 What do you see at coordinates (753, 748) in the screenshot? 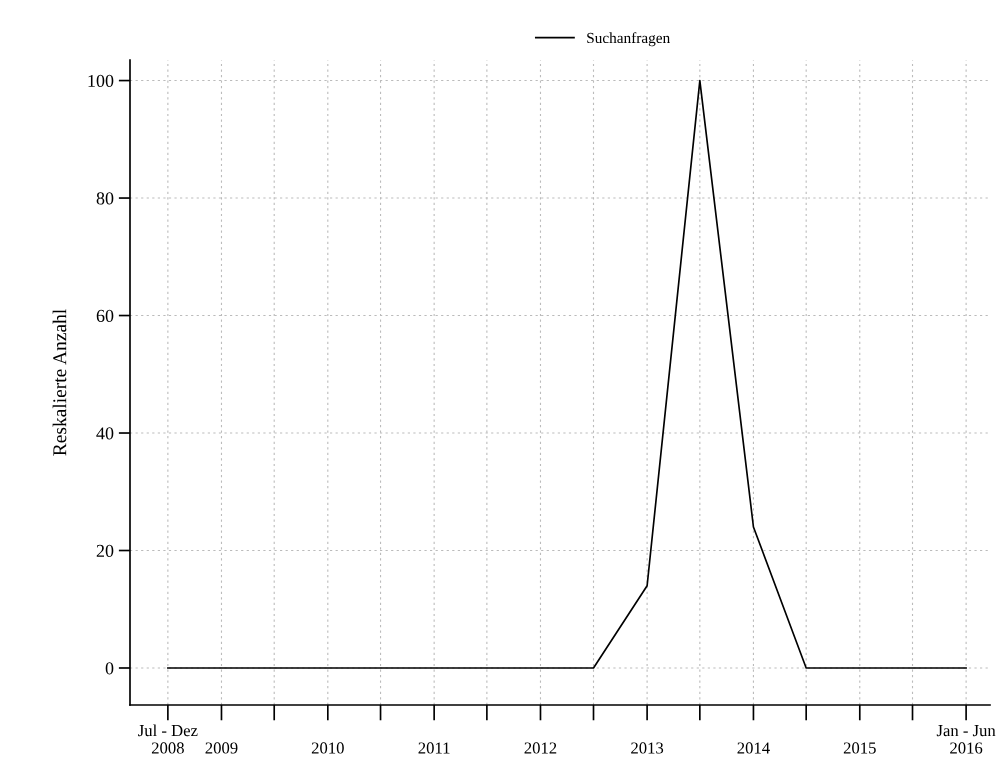
I see `x-tick-label: 2014` at bounding box center [753, 748].